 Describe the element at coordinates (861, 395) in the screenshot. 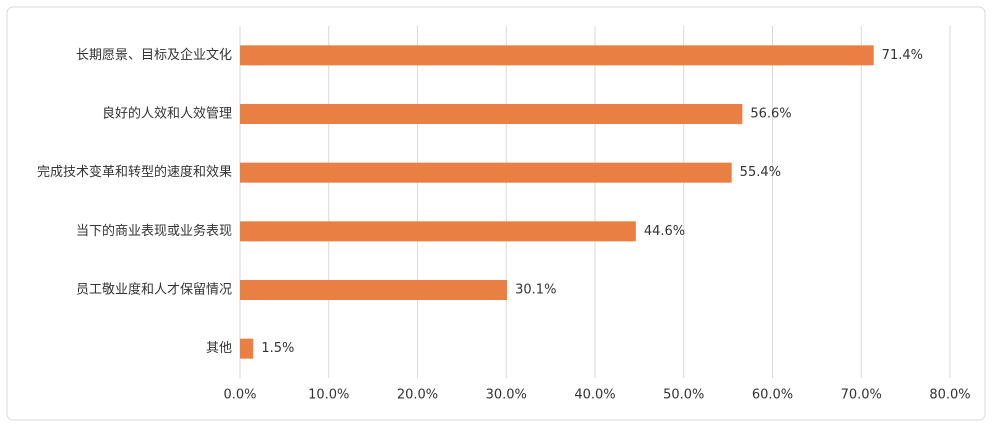

I see `x-tick-label: 70.0%` at that location.